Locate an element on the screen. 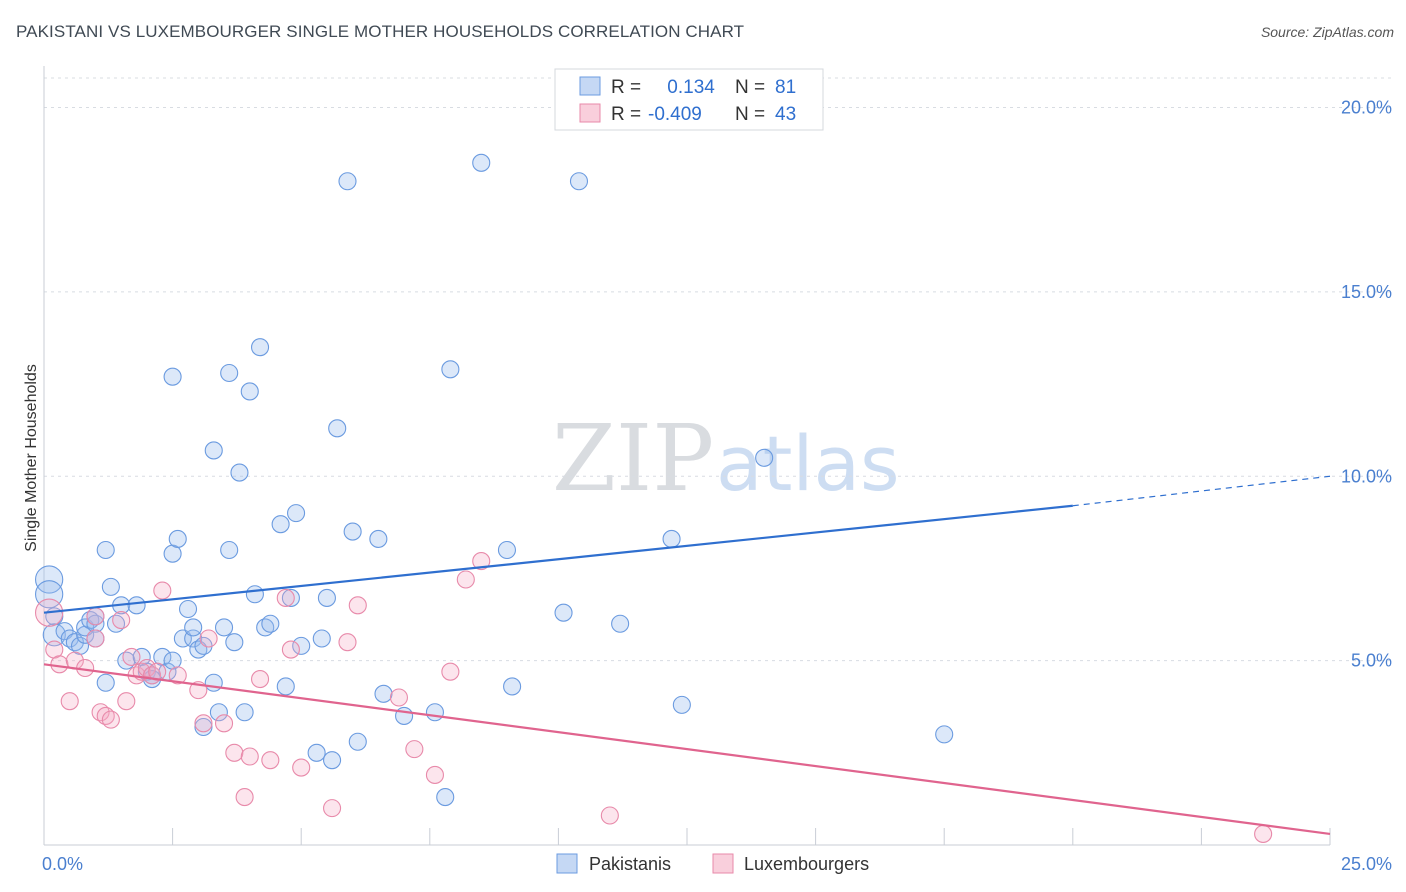 The height and width of the screenshot is (892, 1406). legend-r-label-pakistanis: R = is located at coordinates (626, 87).